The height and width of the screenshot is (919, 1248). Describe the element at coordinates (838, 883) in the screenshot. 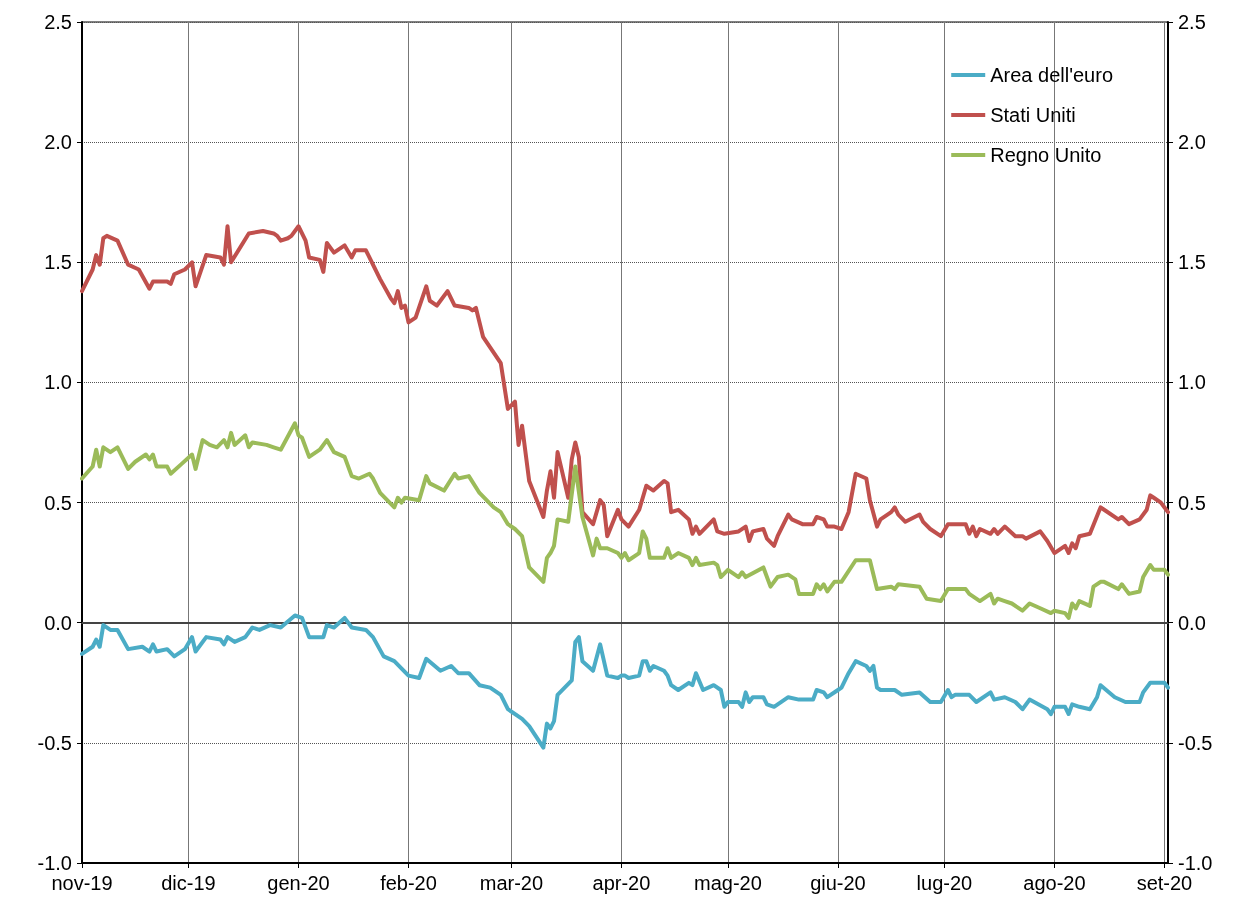

I see `x-tick-label: giu-20` at that location.